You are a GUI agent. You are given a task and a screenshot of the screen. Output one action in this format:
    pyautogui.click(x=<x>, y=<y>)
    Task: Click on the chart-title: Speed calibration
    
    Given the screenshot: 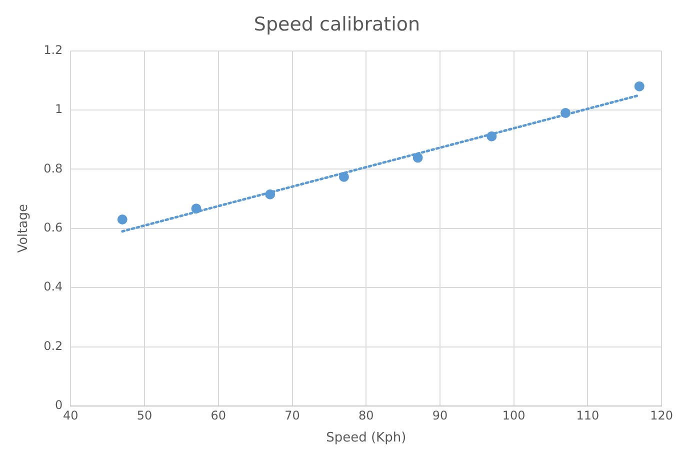 What is the action you would take?
    pyautogui.click(x=337, y=24)
    